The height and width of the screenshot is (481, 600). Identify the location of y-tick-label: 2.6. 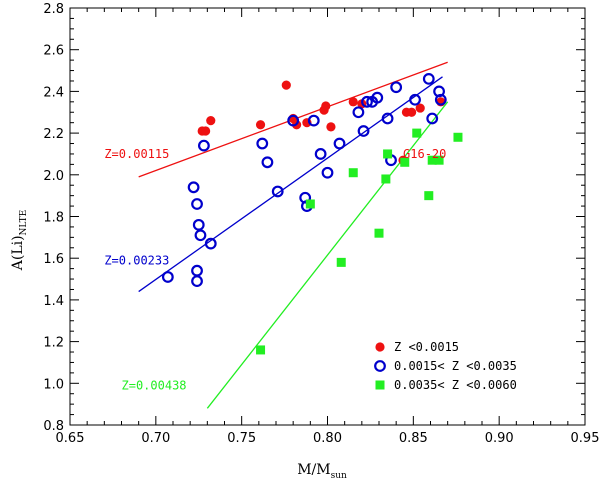
(53, 51).